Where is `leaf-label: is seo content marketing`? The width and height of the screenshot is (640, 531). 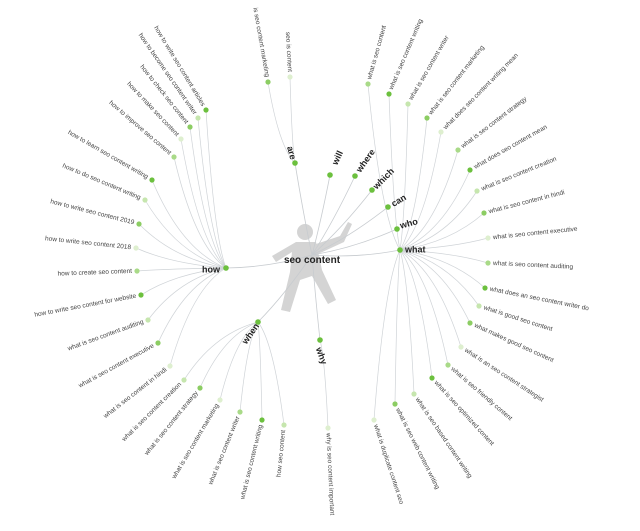
leaf-label: is seo content marketing is located at coordinates (260, 42).